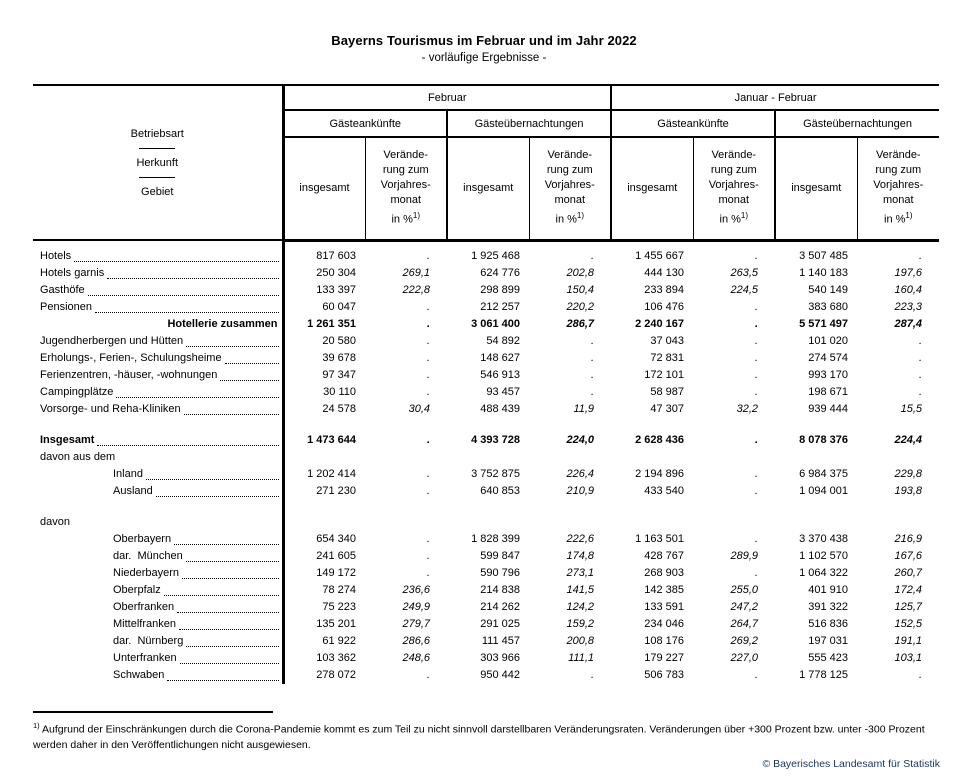 The width and height of the screenshot is (968, 782). I want to click on total-value: 1 163 501, so click(660, 539).